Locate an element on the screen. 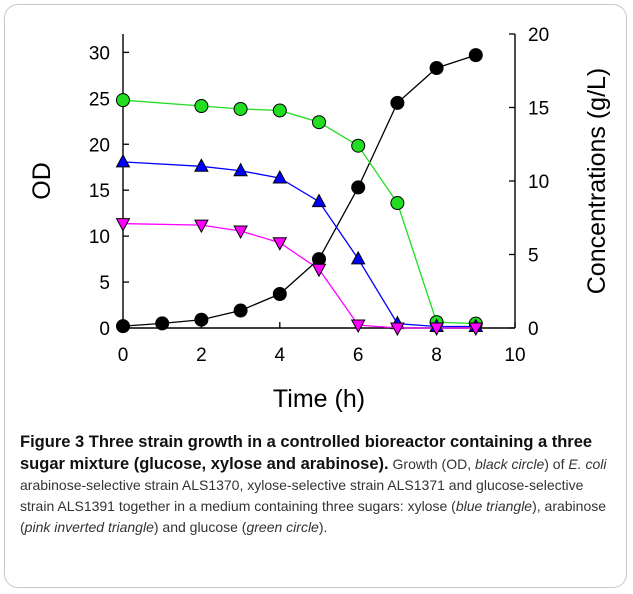  caption-part: ). is located at coordinates (323, 527).